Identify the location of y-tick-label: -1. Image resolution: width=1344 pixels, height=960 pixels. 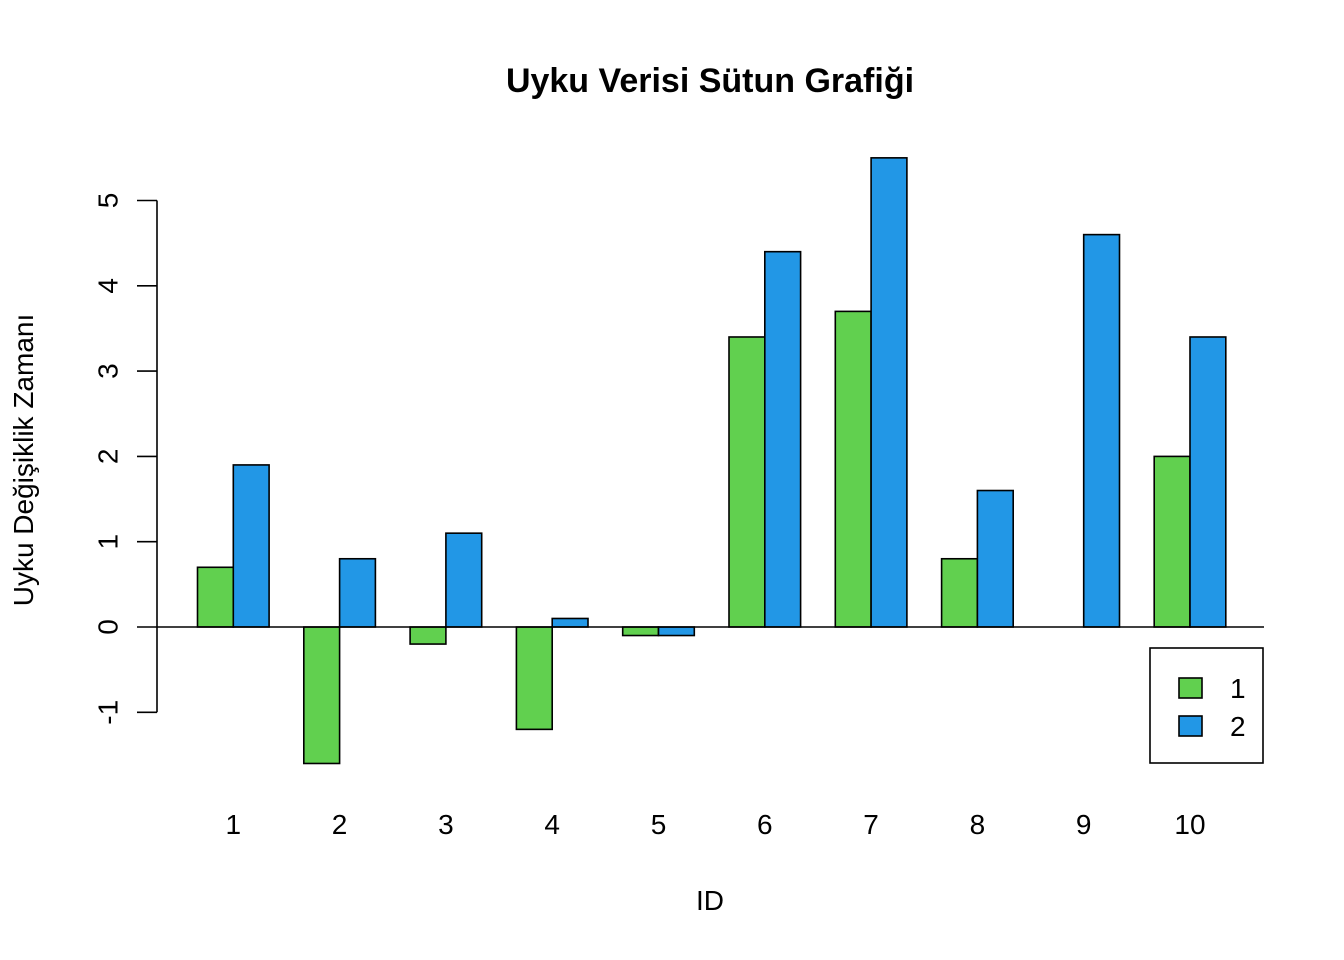
(107, 712).